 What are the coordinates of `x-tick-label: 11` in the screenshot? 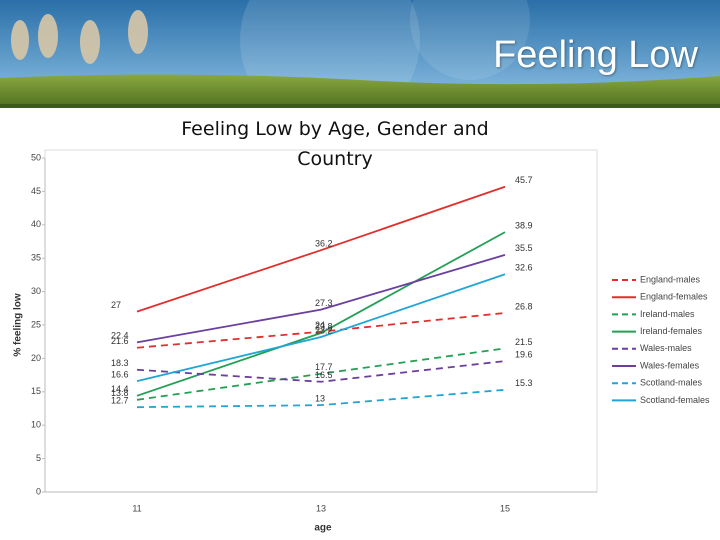 It's located at (136, 508).